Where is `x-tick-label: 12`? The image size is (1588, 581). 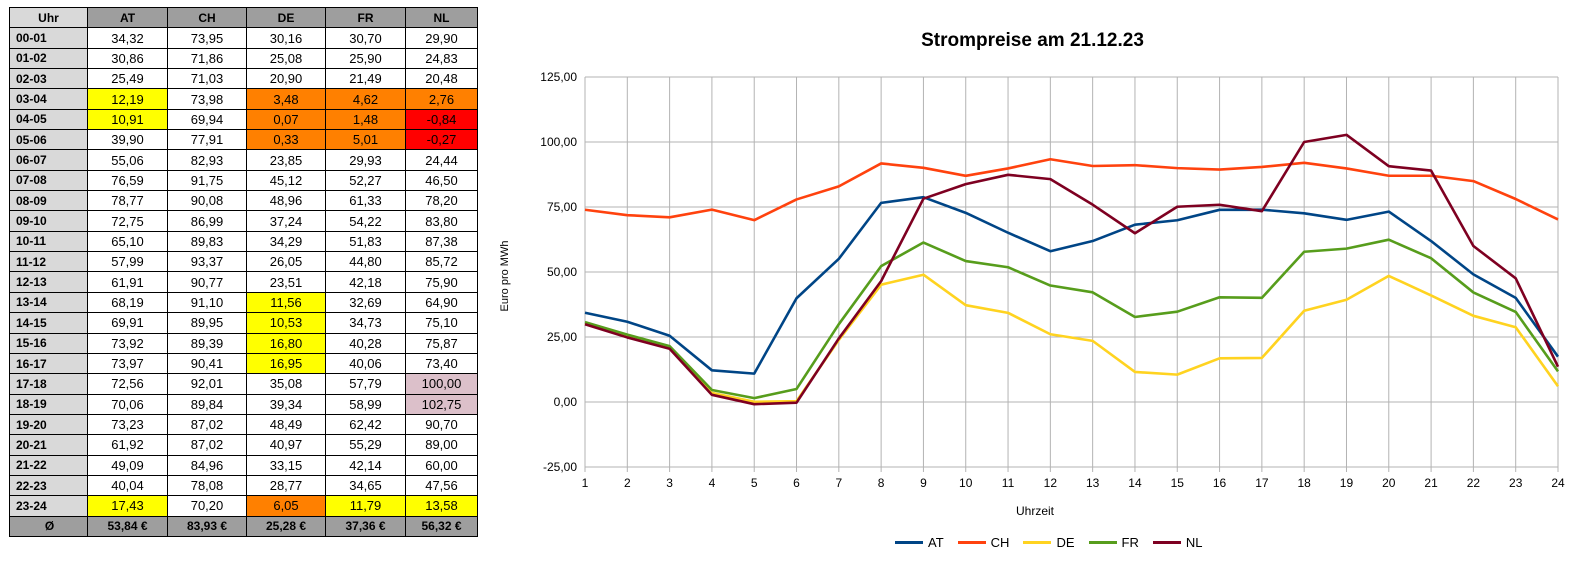 x-tick-label: 12 is located at coordinates (1051, 483).